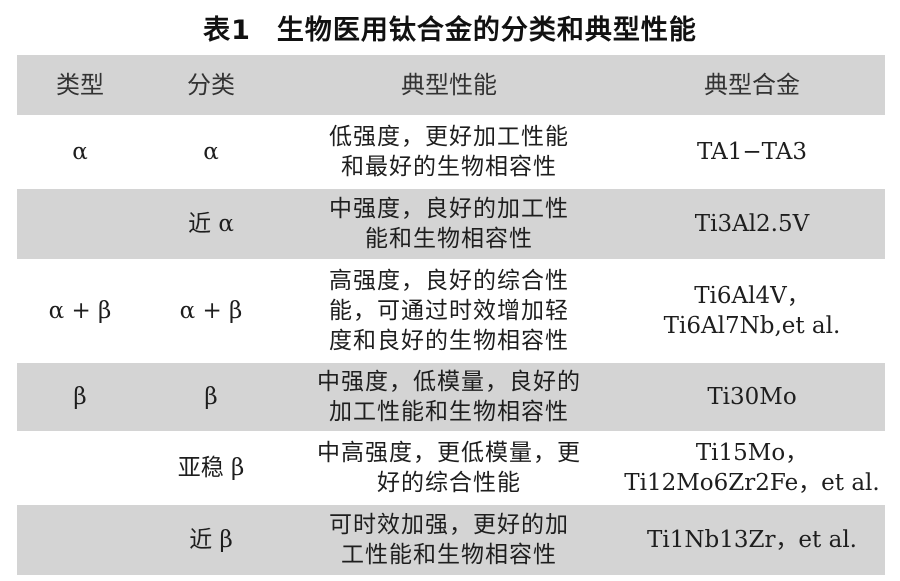  Describe the element at coordinates (449, 525) in the screenshot. I see `performance-line: 可时效加强，更好的加` at that location.